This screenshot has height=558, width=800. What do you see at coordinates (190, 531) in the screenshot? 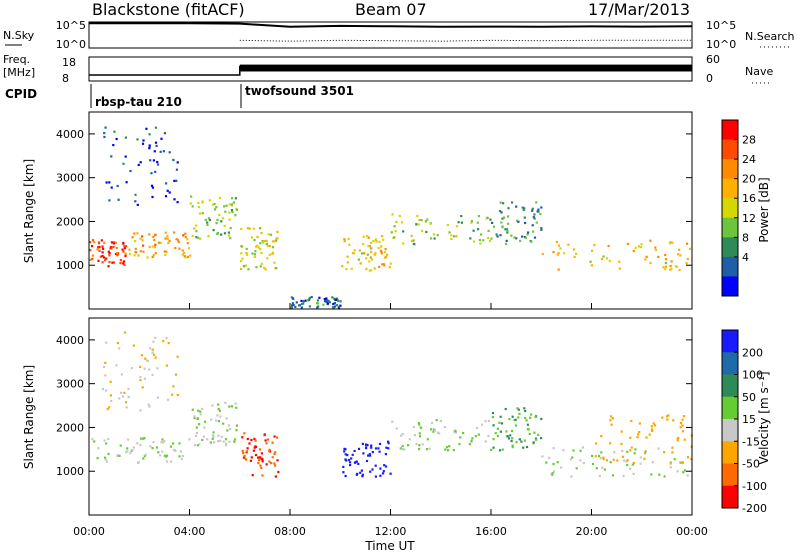
I see `x-tick-label: 04:00` at bounding box center [190, 531].